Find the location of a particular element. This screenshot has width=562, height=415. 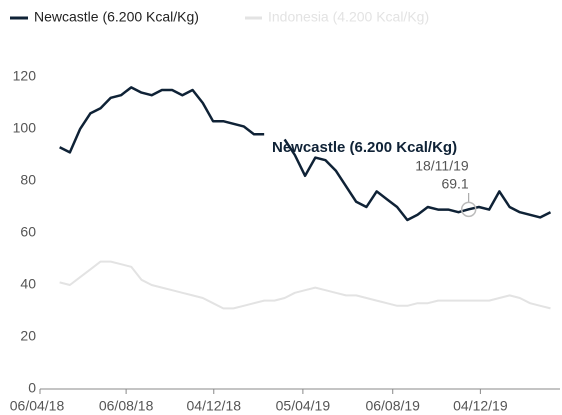

y-tick-label: 80 is located at coordinates (28, 180).